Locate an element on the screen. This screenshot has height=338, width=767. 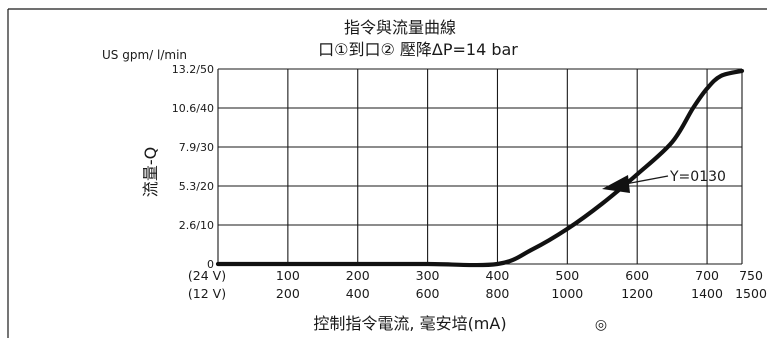
y-axis-label: 流量-Q is located at coordinates (150, 172).